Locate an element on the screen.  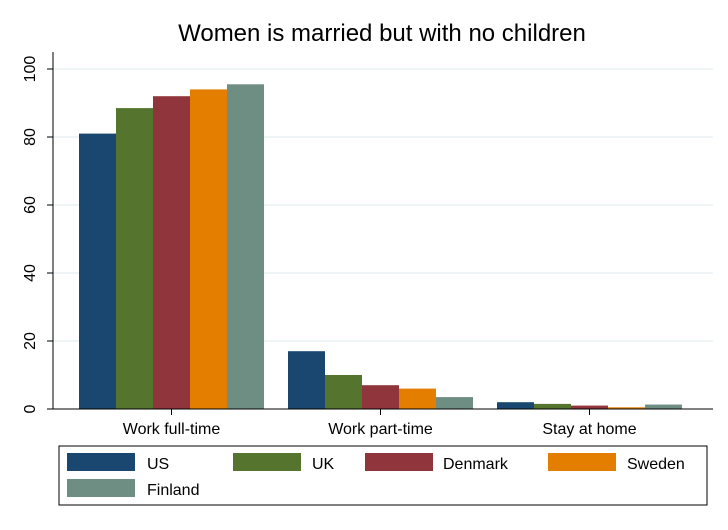
x-axis: Work full-time Work part-time Stay at home is located at coordinates (383, 423).